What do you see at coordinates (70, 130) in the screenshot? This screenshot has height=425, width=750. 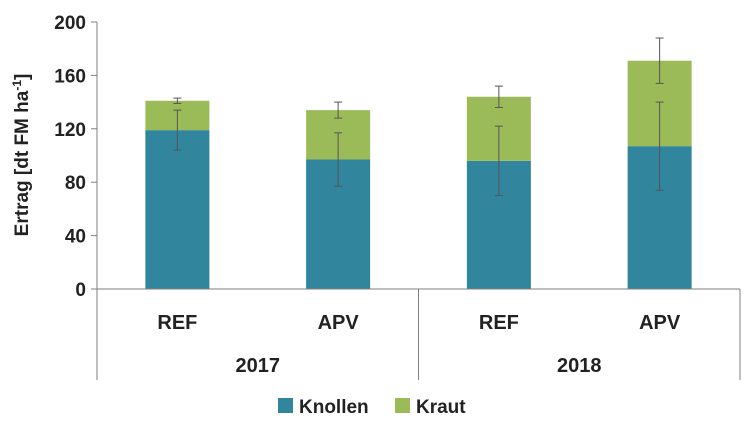 I see `y-tick-label: 120` at bounding box center [70, 130].